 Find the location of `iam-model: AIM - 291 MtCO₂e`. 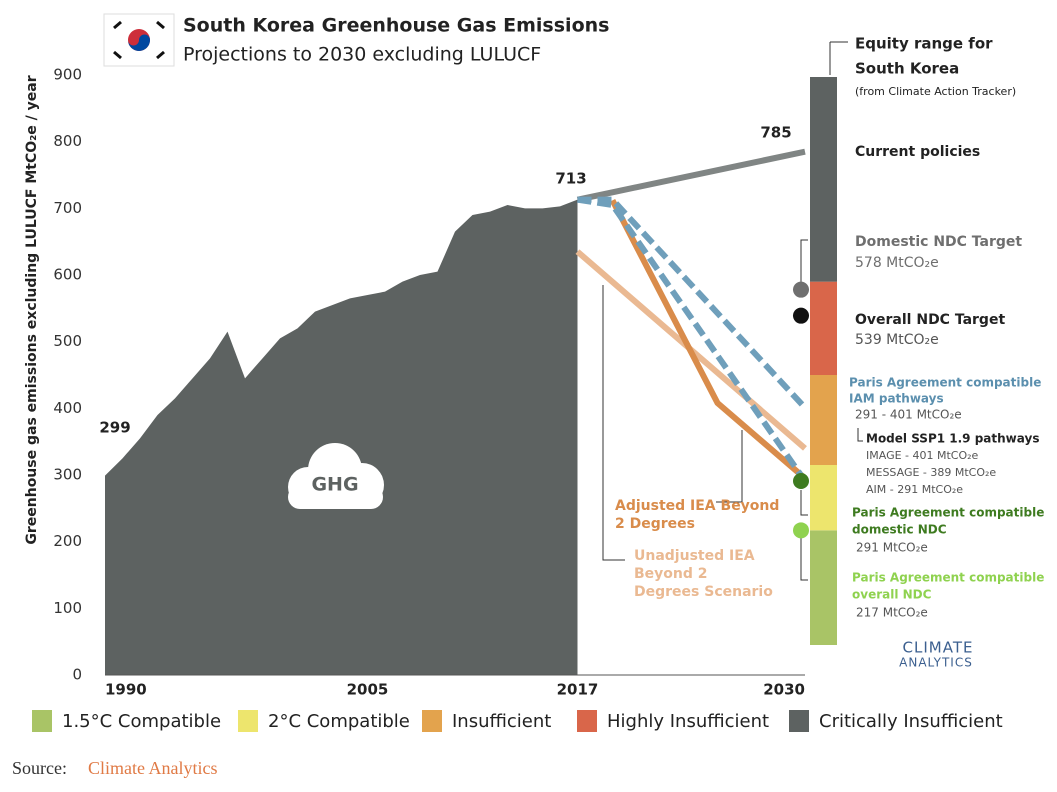

iam-model: AIM - 291 MtCO₂e is located at coordinates (914, 489).